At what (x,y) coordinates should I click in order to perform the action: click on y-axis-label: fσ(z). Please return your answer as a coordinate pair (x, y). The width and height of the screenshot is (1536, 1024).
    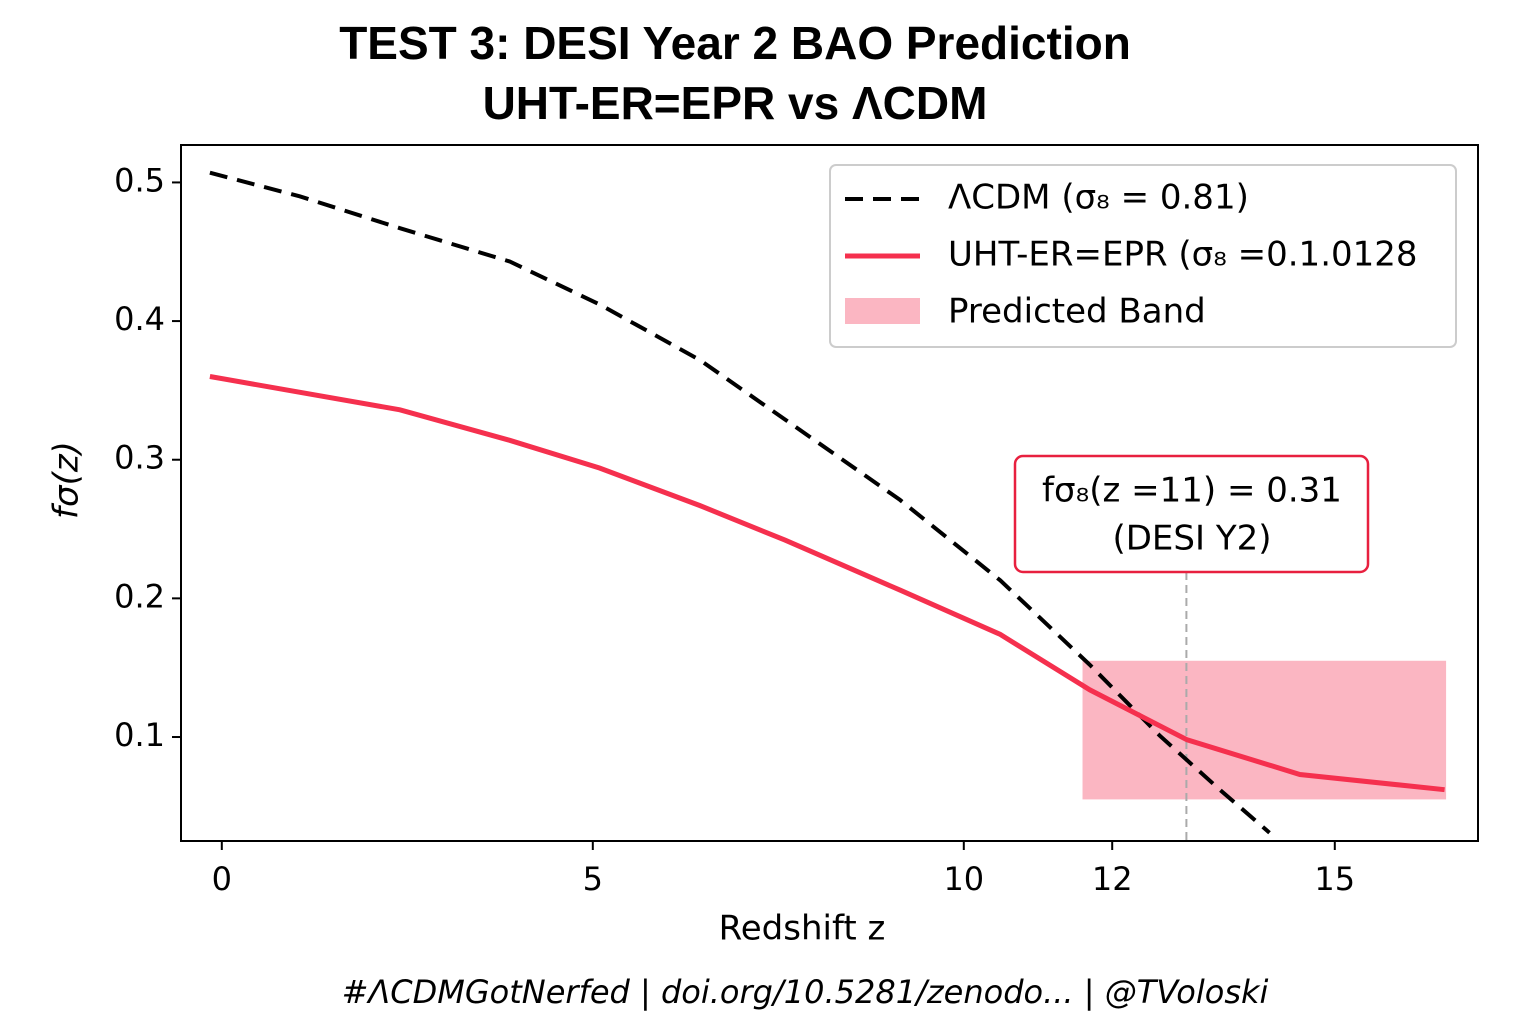
    Looking at the image, I should click on (67, 480).